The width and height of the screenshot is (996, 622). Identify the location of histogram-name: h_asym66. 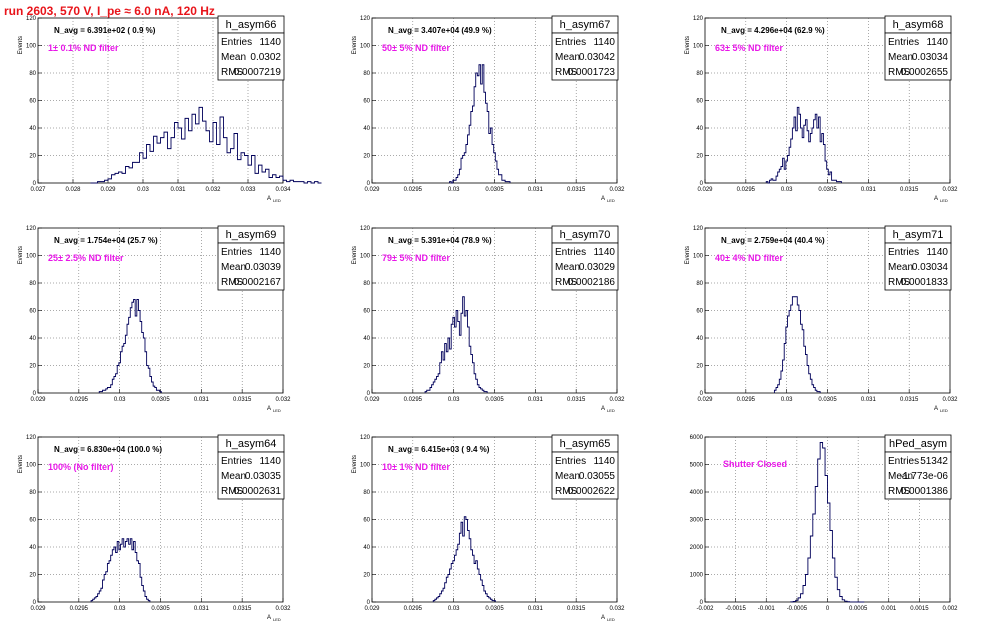
(251, 25).